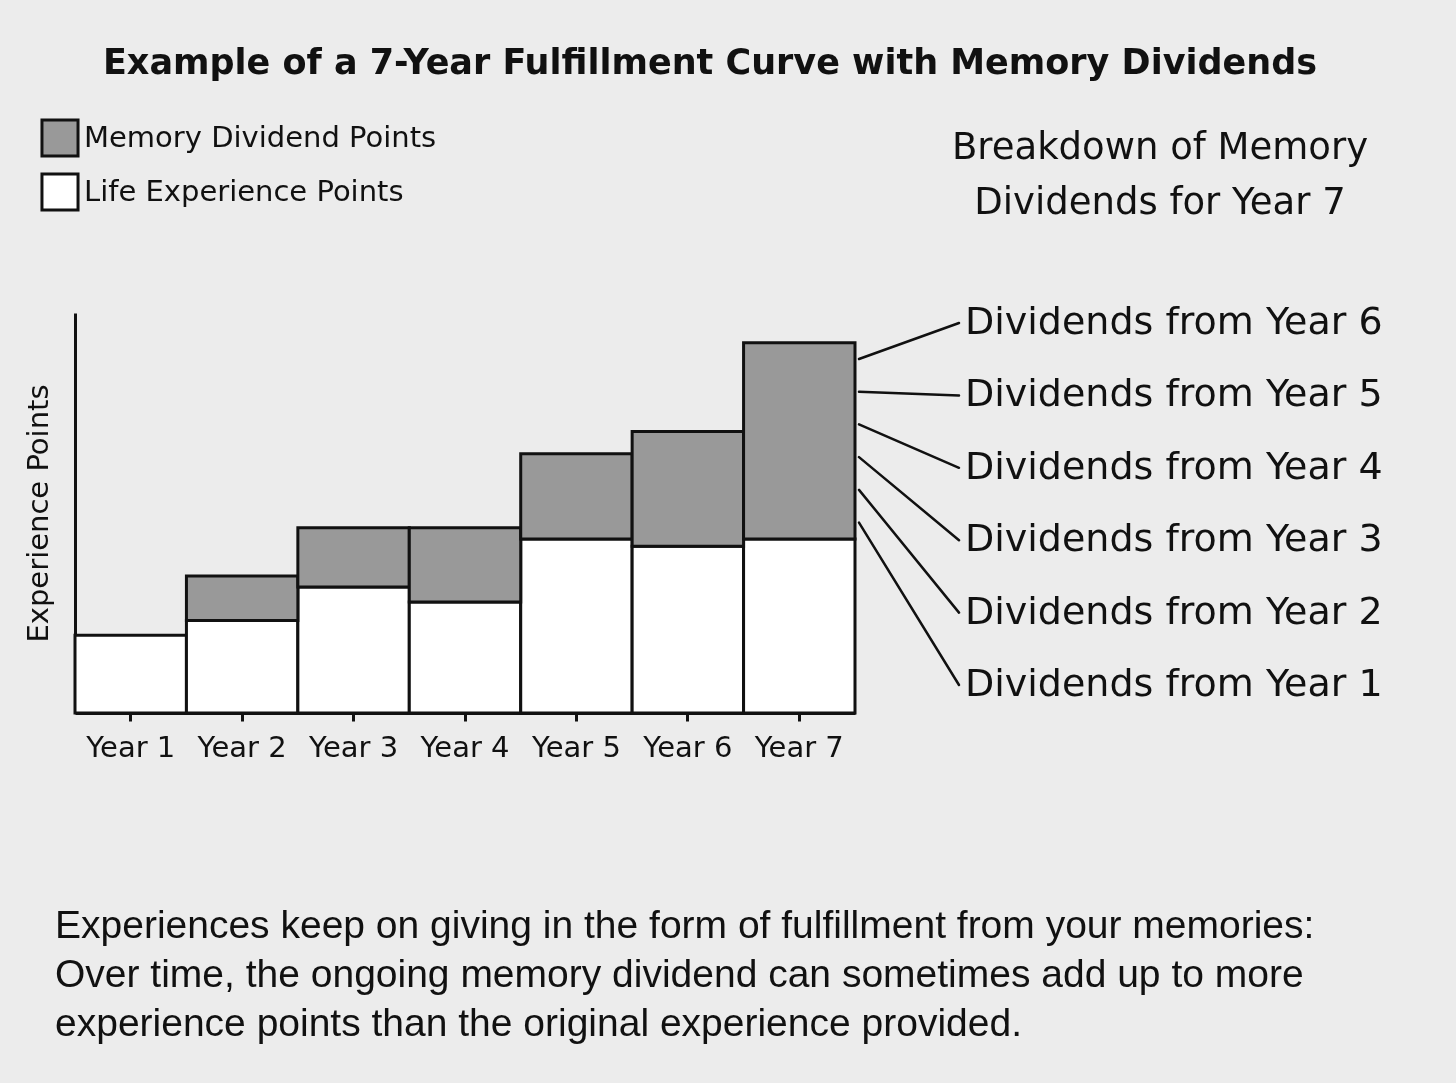  I want to click on legend-label: Life Experience Points, so click(244, 191).